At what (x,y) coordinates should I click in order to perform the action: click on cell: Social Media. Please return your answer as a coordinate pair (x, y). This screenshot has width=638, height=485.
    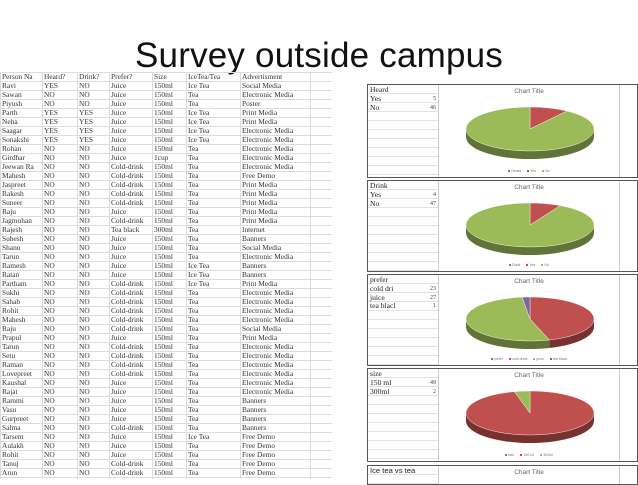
    Looking at the image, I should click on (275, 329).